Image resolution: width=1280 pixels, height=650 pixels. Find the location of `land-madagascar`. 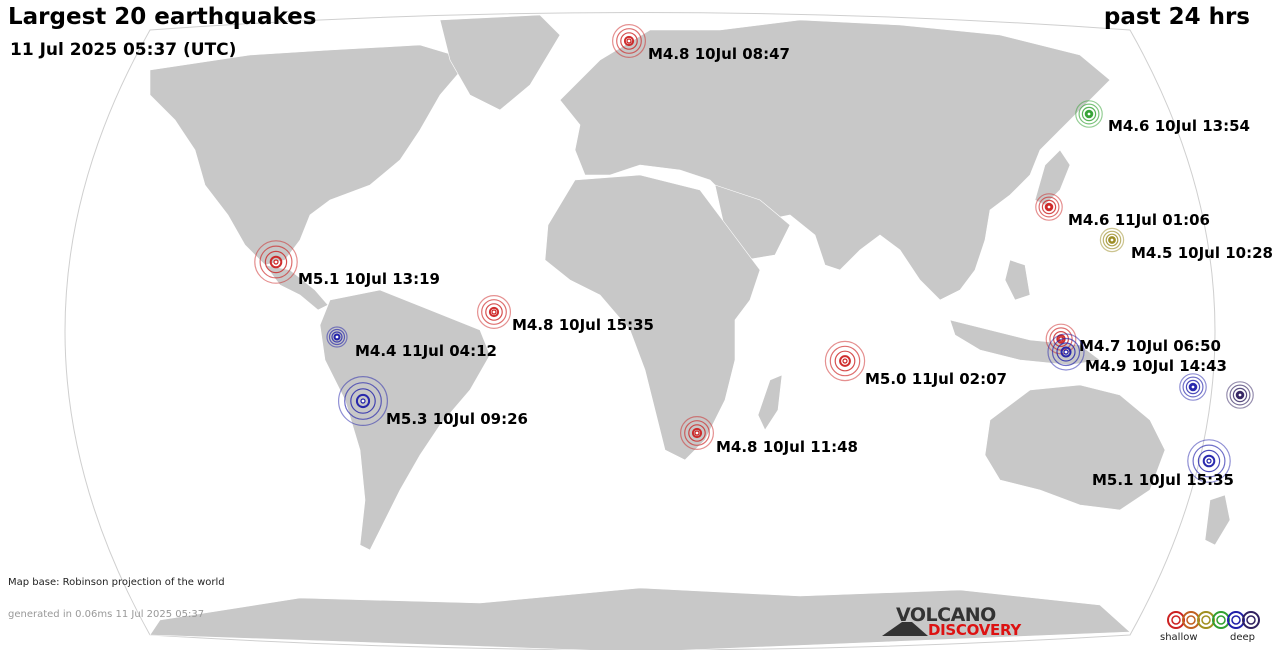

land-madagascar is located at coordinates (770, 402).